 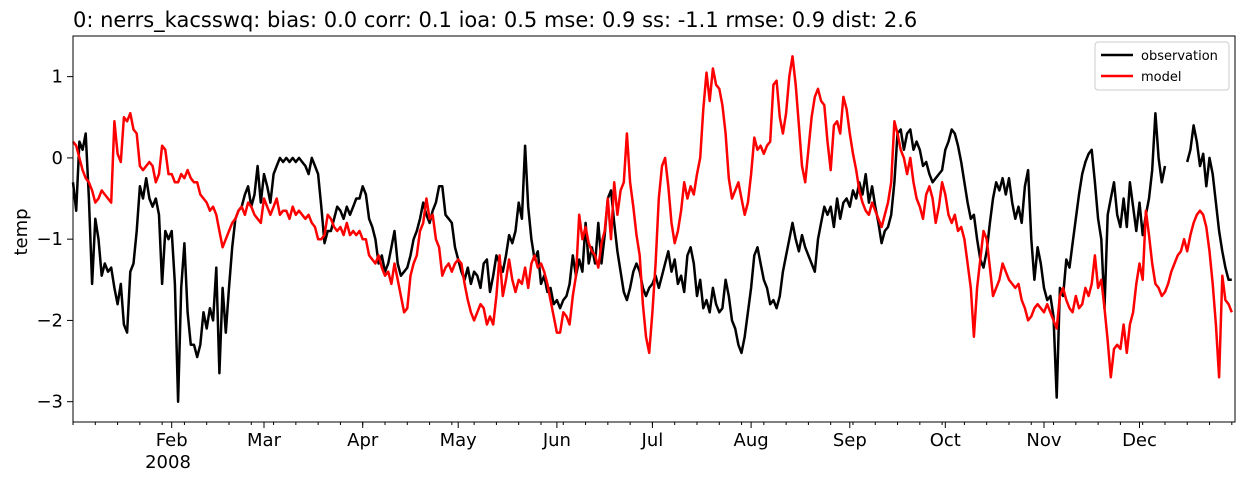 I want to click on x-tick-label: Jul, so click(x=652, y=440).